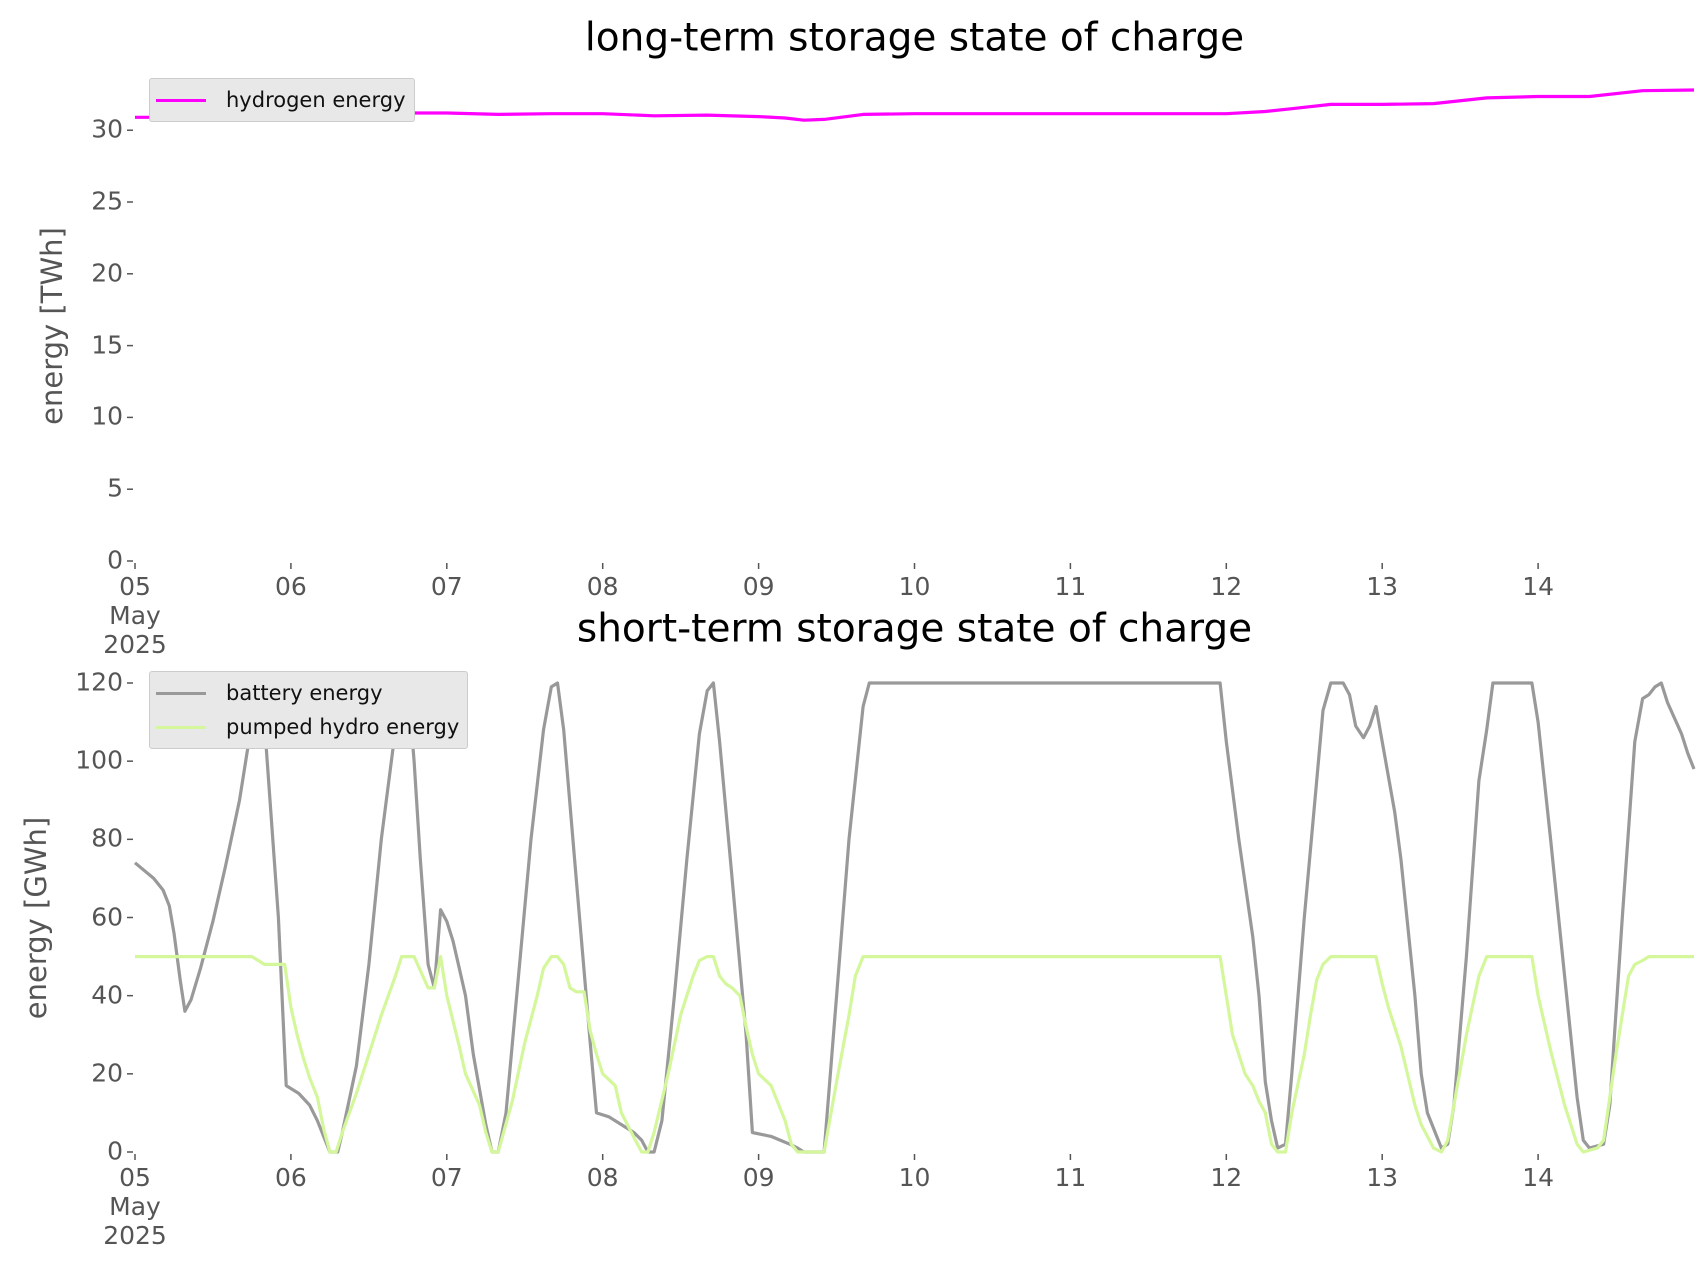  I want to click on chart-title: long-term storage state of charge, so click(914, 38).